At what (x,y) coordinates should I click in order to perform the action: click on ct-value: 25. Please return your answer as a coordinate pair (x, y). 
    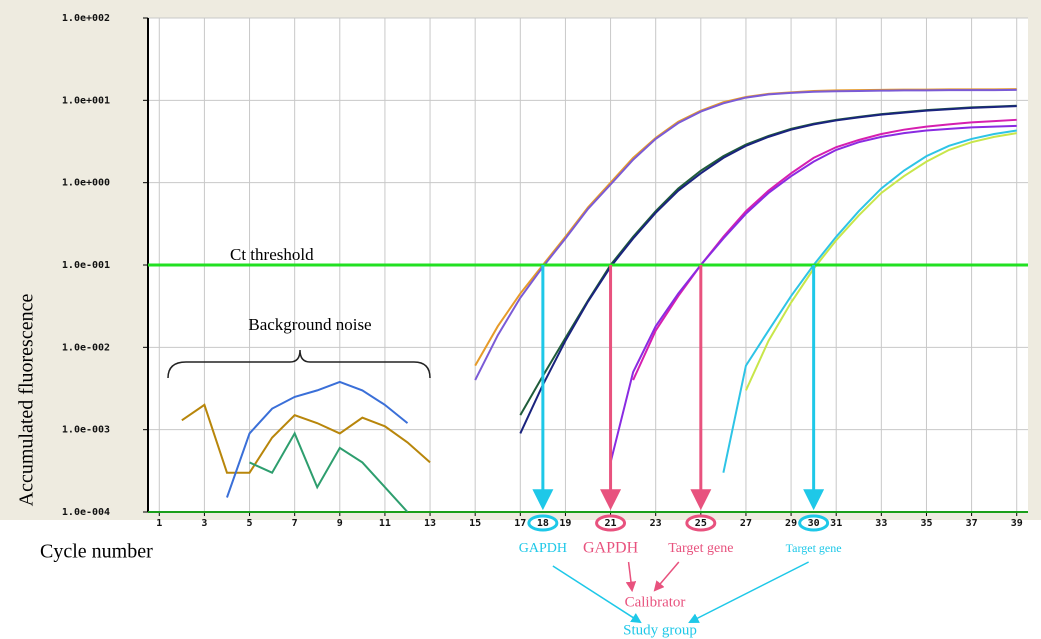
    Looking at the image, I should click on (701, 523).